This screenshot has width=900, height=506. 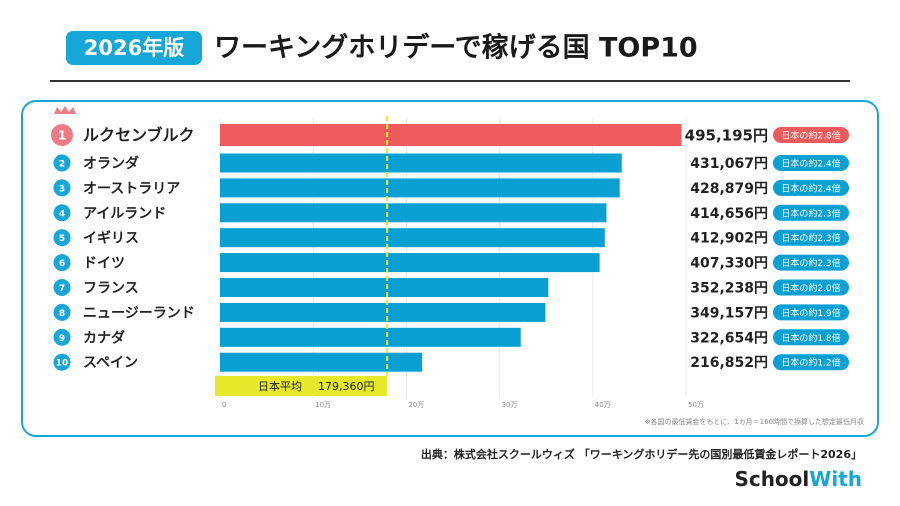 I want to click on brand-accent: With, so click(x=835, y=479).